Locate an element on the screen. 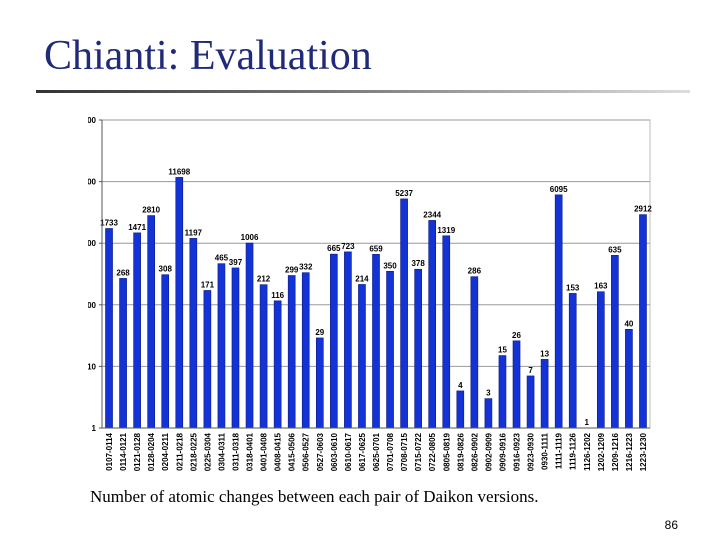 This screenshot has width=720, height=540. data-label: 116 is located at coordinates (277, 295).